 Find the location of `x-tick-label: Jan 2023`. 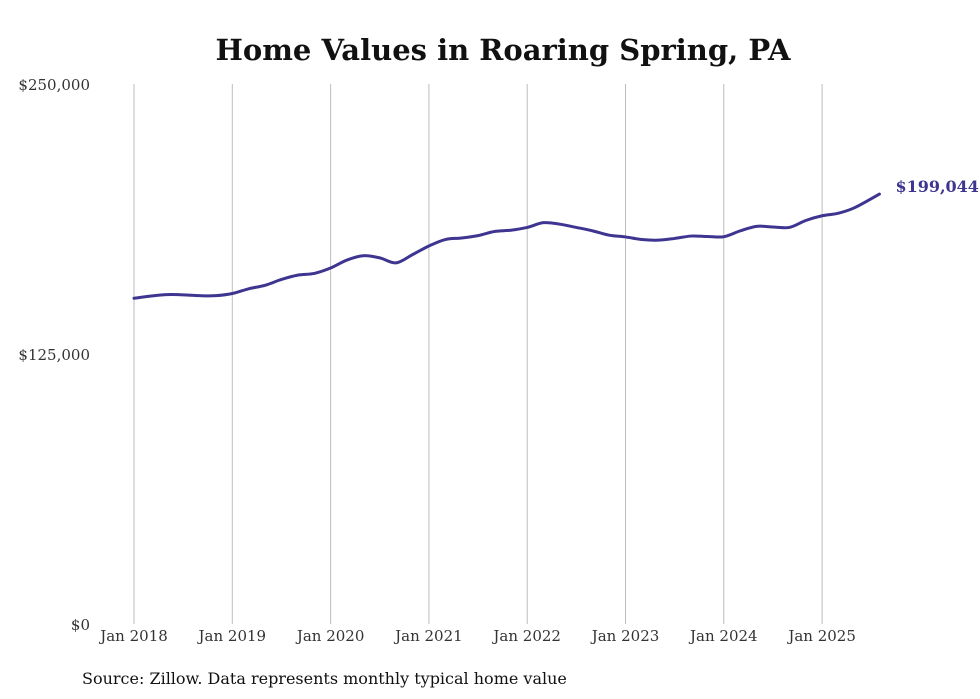

x-tick-label: Jan 2023 is located at coordinates (625, 636).